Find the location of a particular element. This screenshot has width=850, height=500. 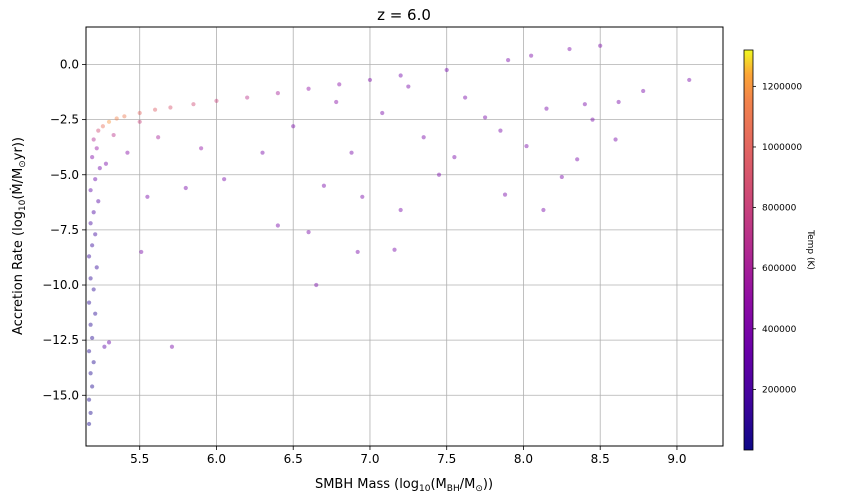

colorbar-tick-label: 1200000 is located at coordinates (782, 87).